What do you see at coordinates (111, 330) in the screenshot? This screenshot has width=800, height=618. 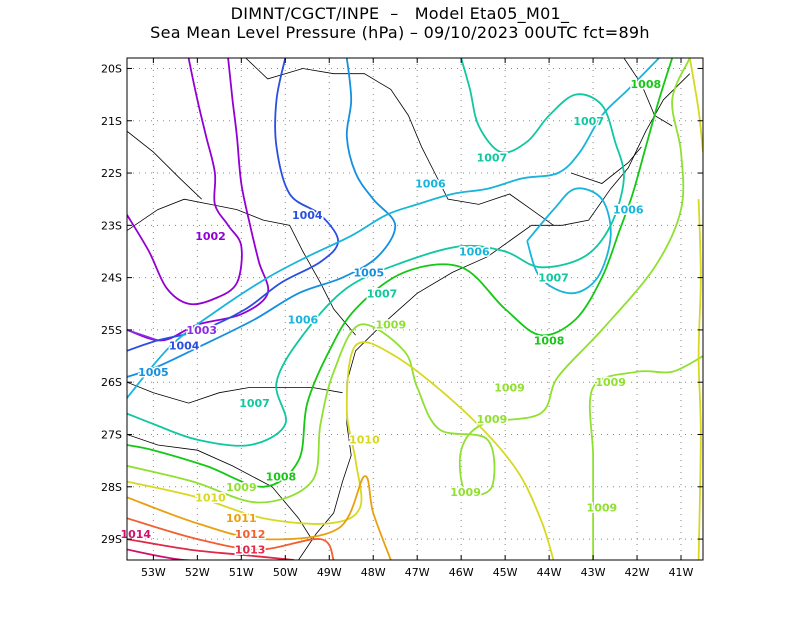 I see `y-tick-label: 25S` at bounding box center [111, 330].